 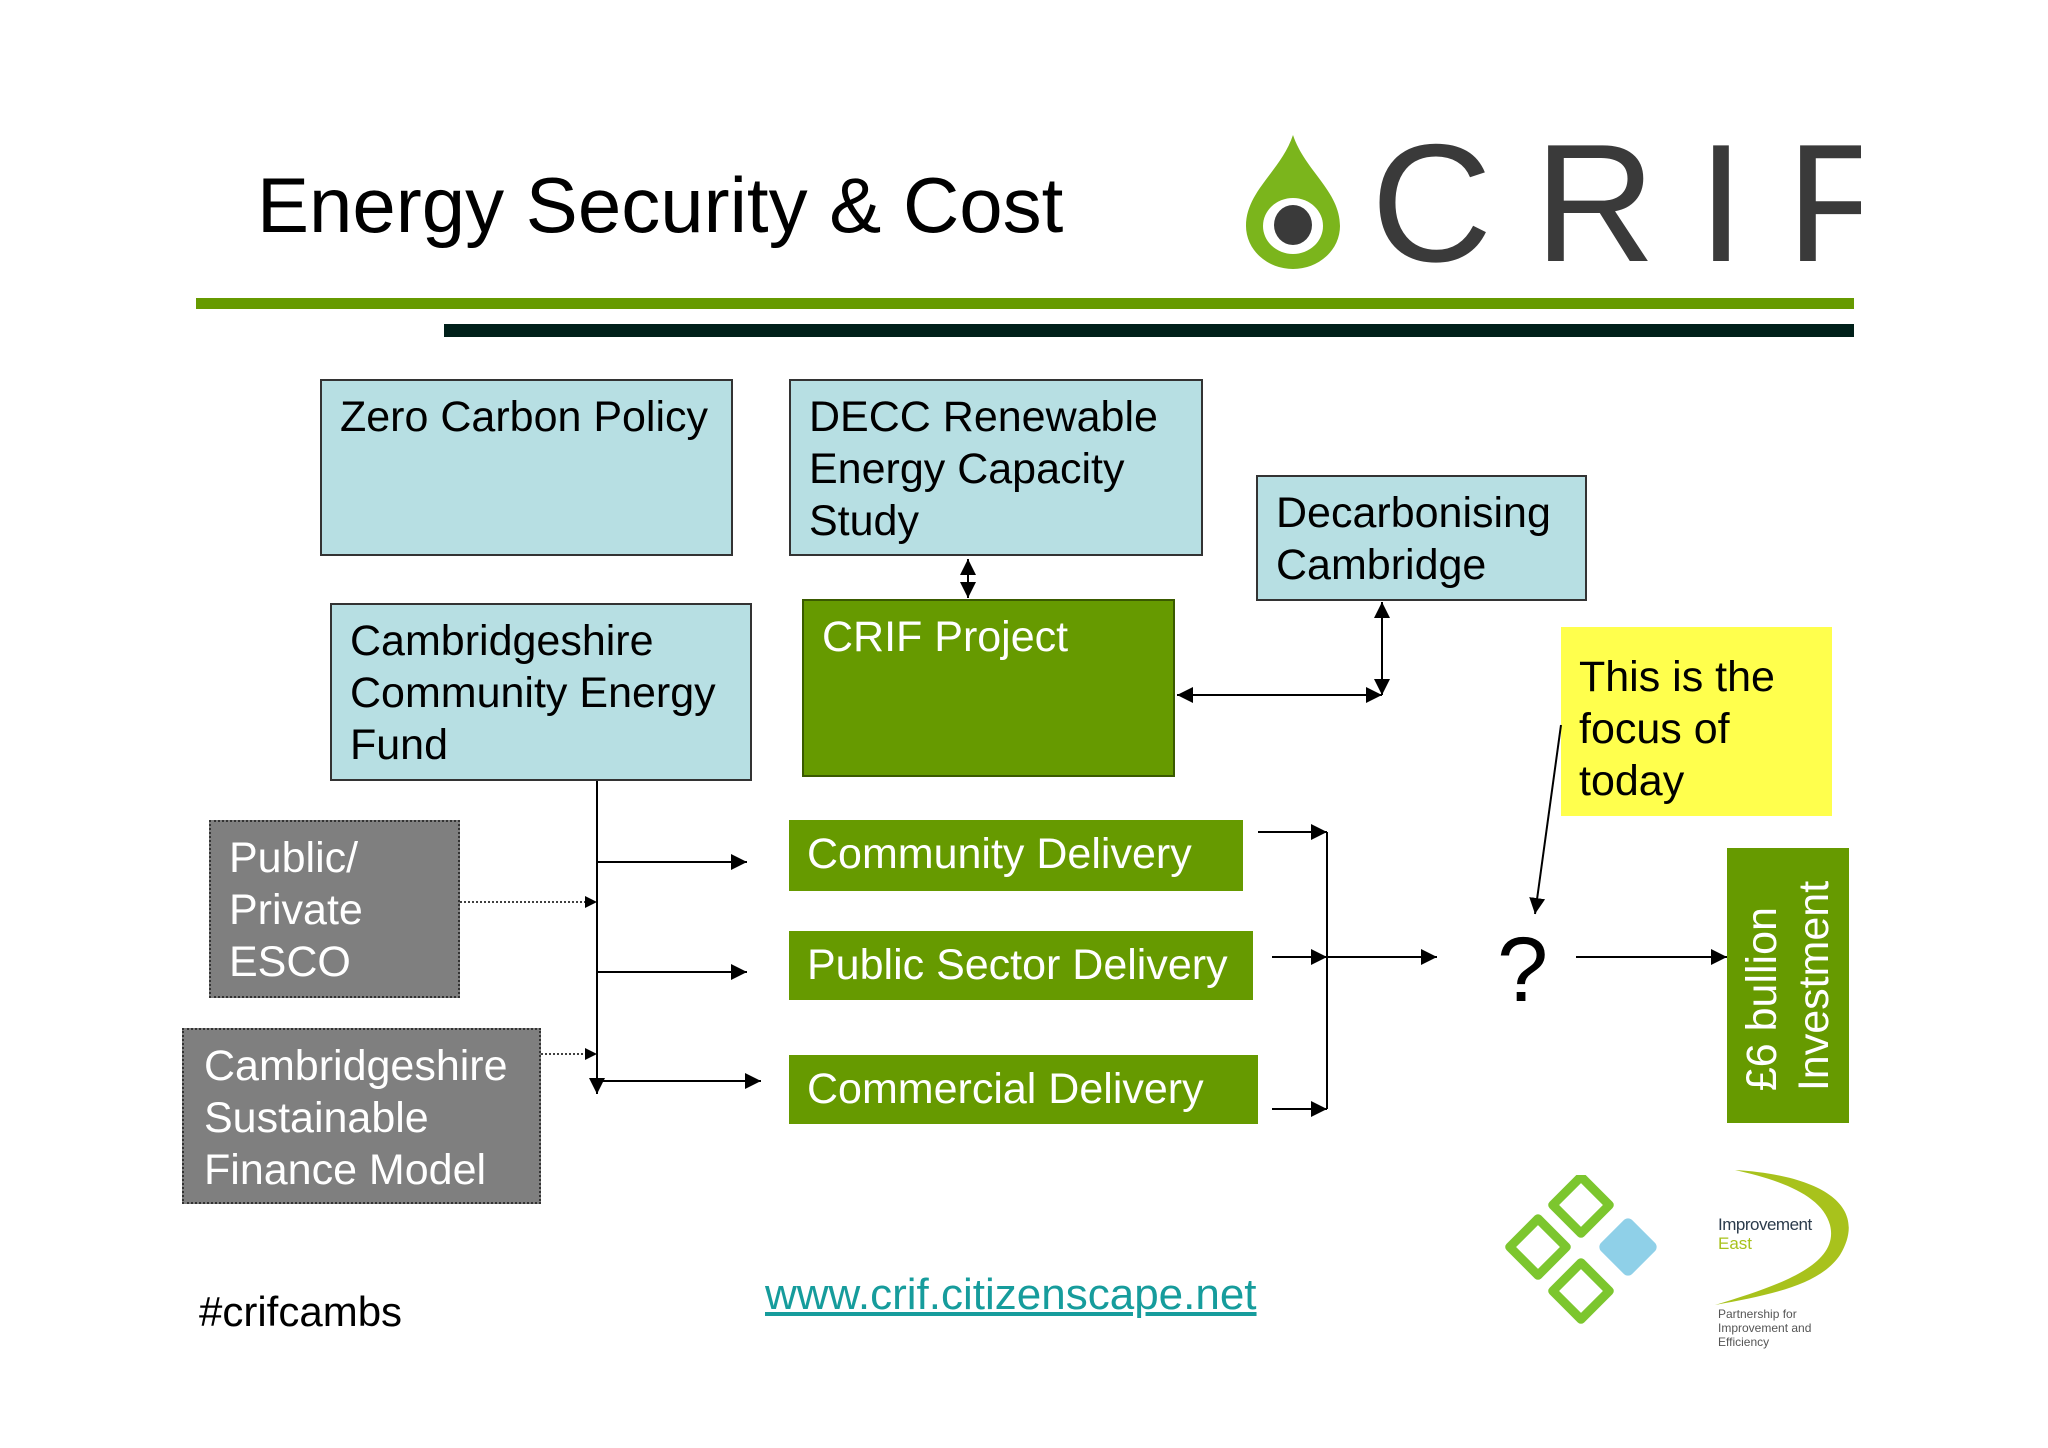 I want to click on box-label: Private, so click(x=296, y=910).